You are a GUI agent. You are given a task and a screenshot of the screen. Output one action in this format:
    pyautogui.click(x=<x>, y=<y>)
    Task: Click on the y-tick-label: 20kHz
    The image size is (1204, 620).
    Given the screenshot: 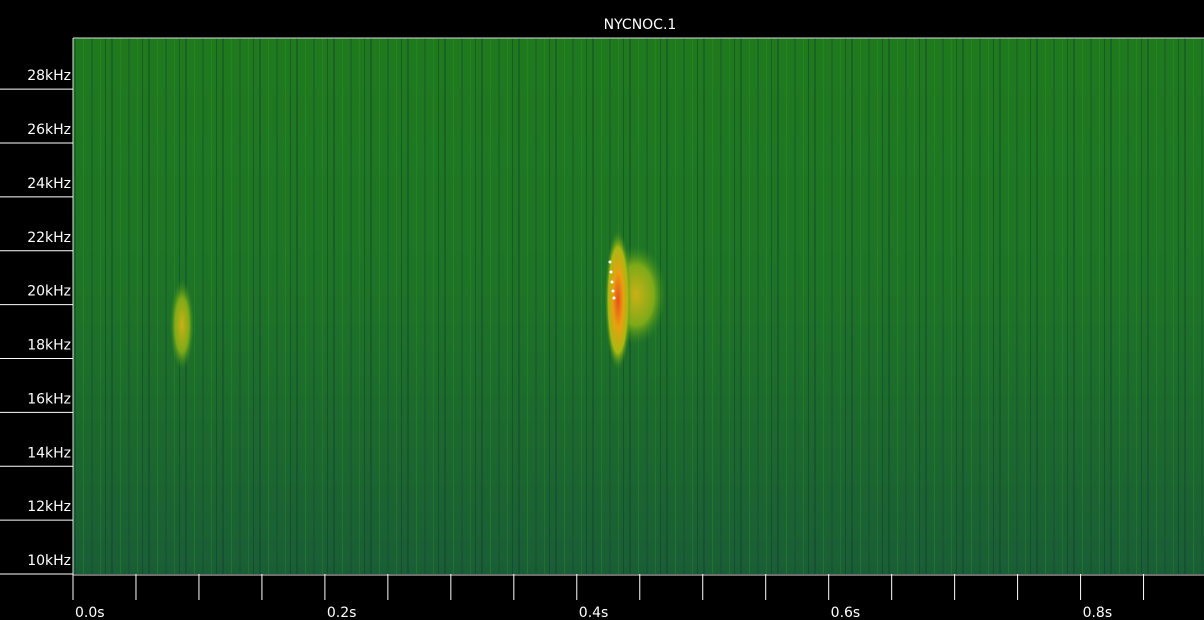 What is the action you would take?
    pyautogui.click(x=49, y=292)
    